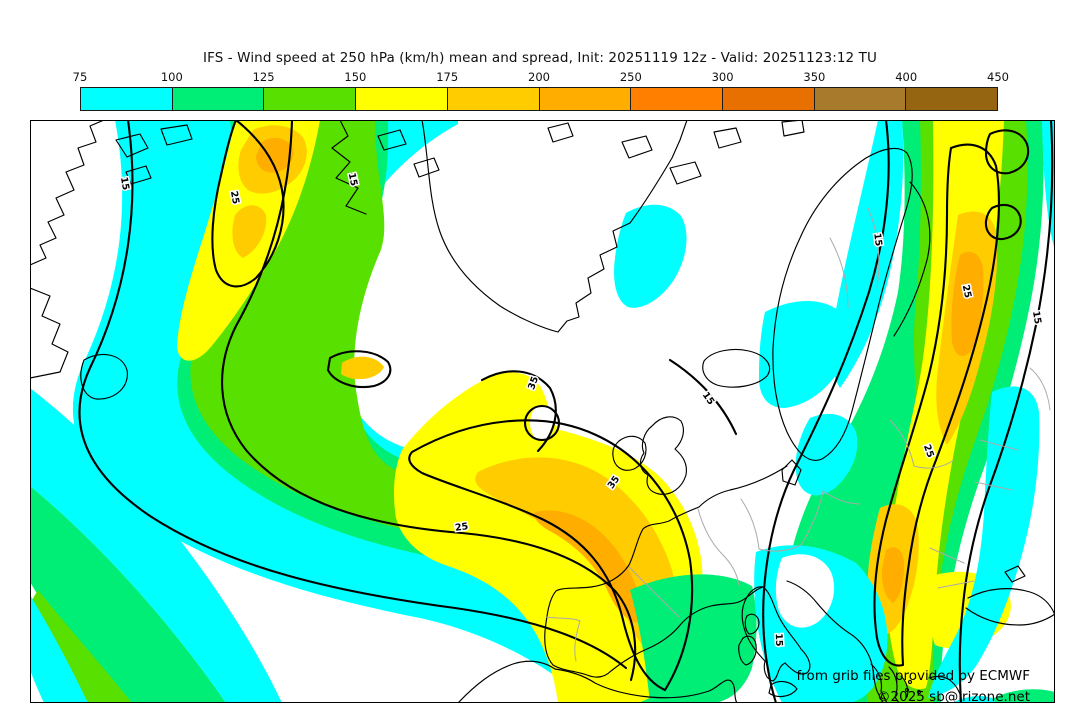  I want to click on fill-flank-ygreen, so click(82, 646).